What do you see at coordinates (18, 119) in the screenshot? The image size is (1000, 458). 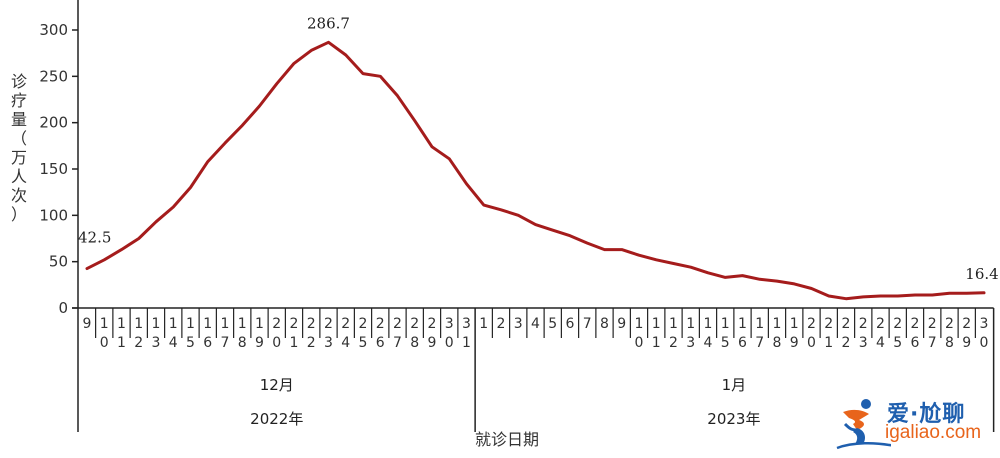 I see `y-axis-title-char: 量` at bounding box center [18, 119].